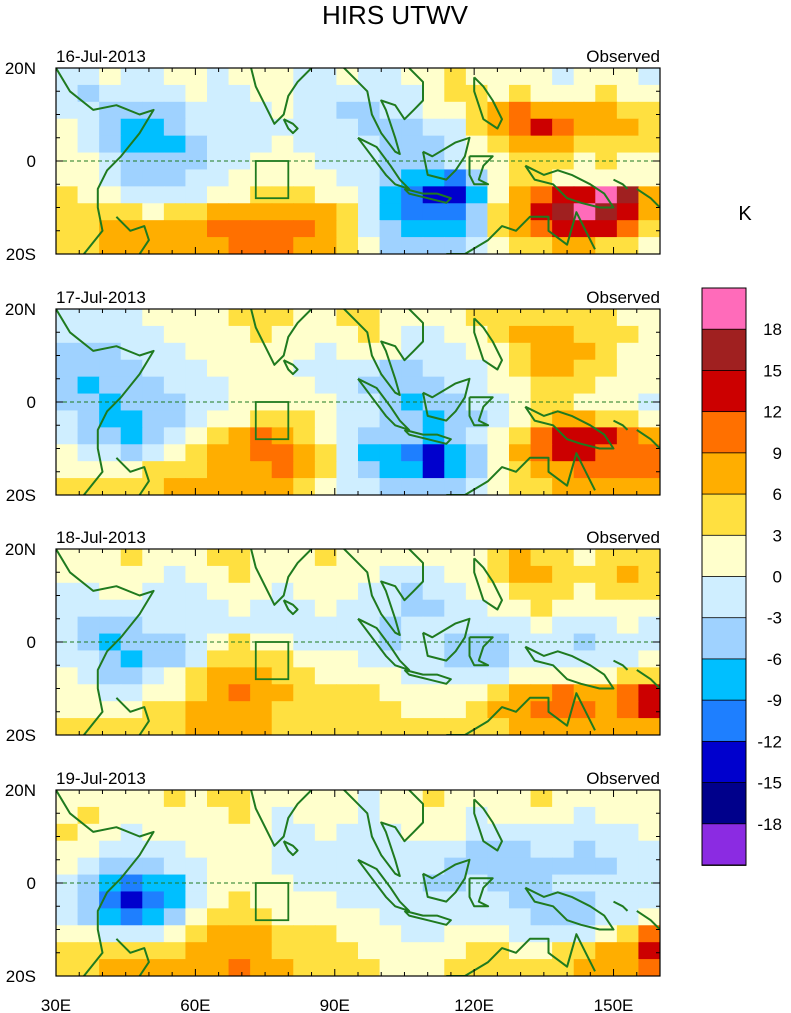 The image size is (791, 1013). Describe the element at coordinates (335, 1004) in the screenshot. I see `x-tick-label: 90E` at that location.